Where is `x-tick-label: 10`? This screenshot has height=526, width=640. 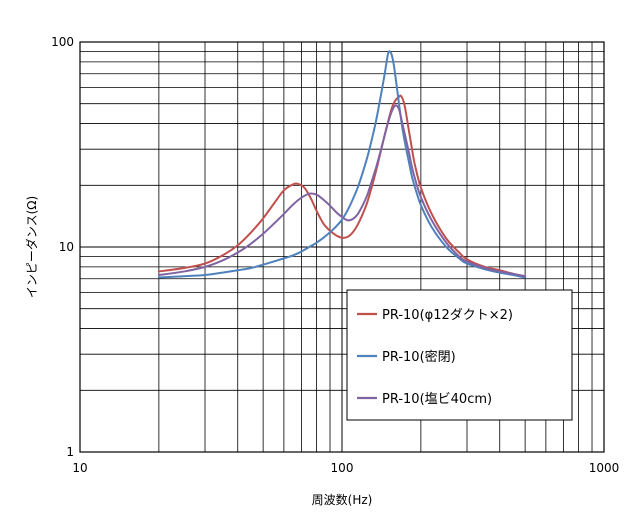 x-tick-label: 10 is located at coordinates (79, 468).